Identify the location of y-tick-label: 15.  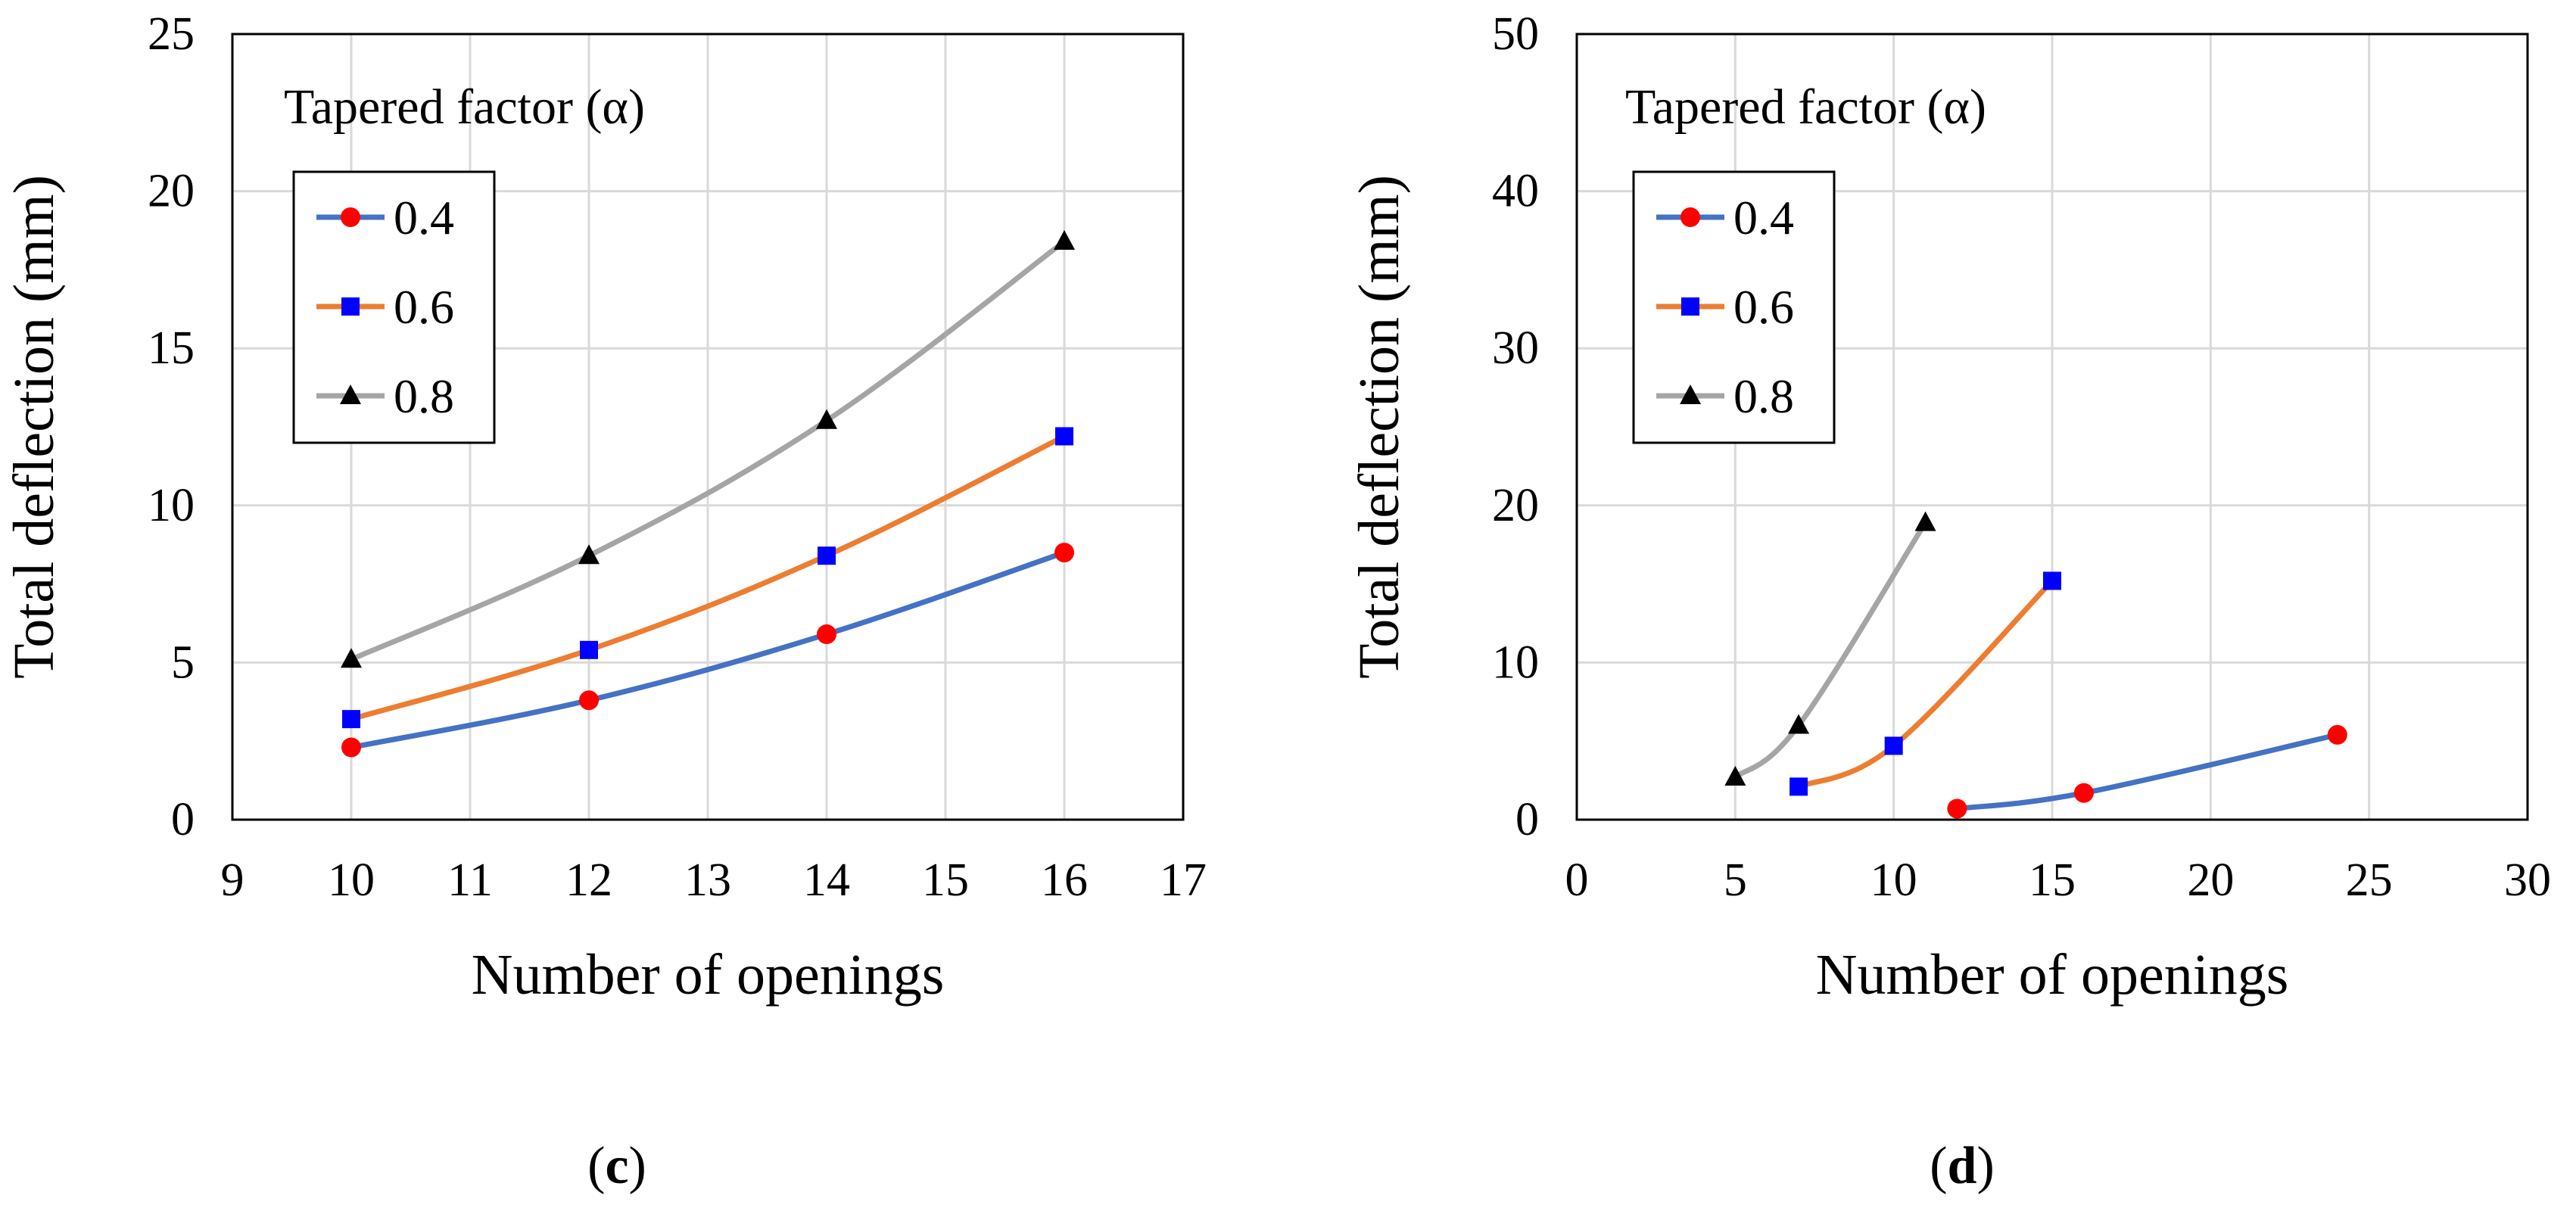
(171, 348).